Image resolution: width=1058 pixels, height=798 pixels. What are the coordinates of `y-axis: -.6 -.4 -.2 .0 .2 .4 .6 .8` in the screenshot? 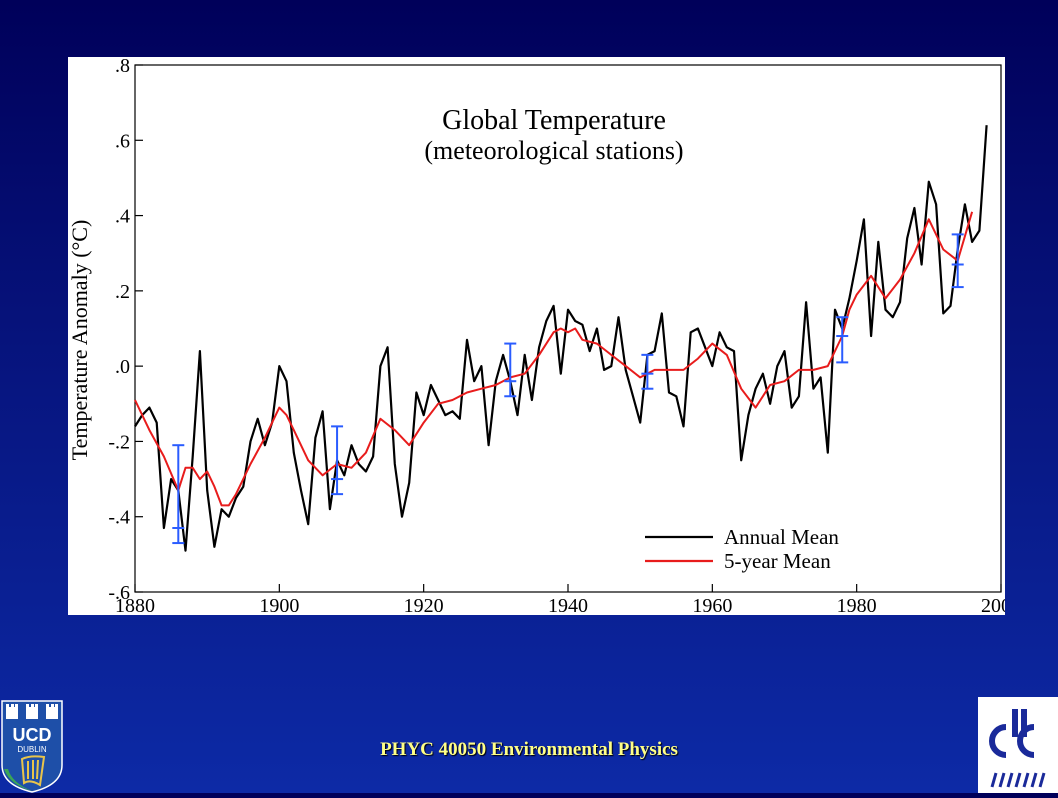 It's located at (125, 330).